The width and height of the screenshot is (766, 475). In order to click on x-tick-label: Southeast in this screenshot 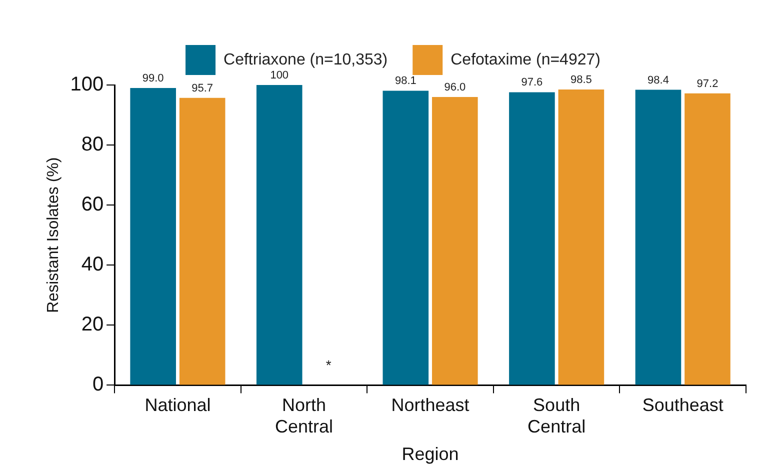, I will do `click(683, 404)`.